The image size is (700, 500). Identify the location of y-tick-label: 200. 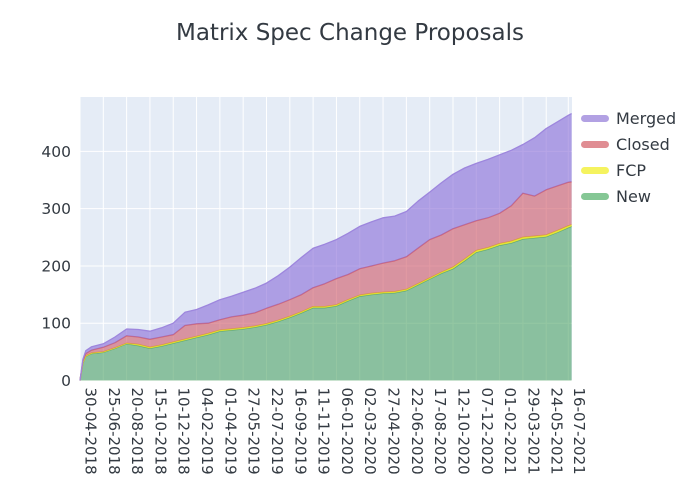
(56, 266).